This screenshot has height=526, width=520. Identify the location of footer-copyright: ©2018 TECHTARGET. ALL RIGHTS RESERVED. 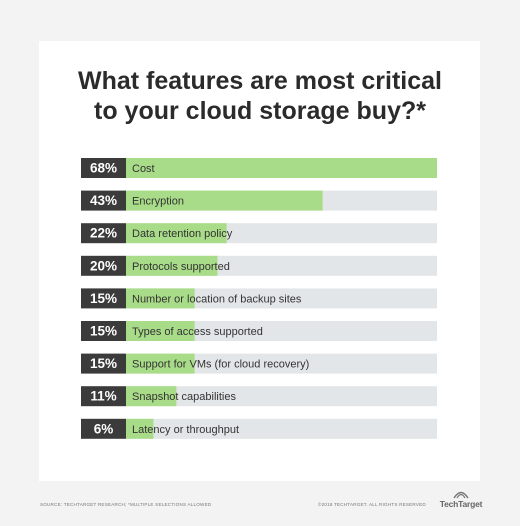
(372, 504).